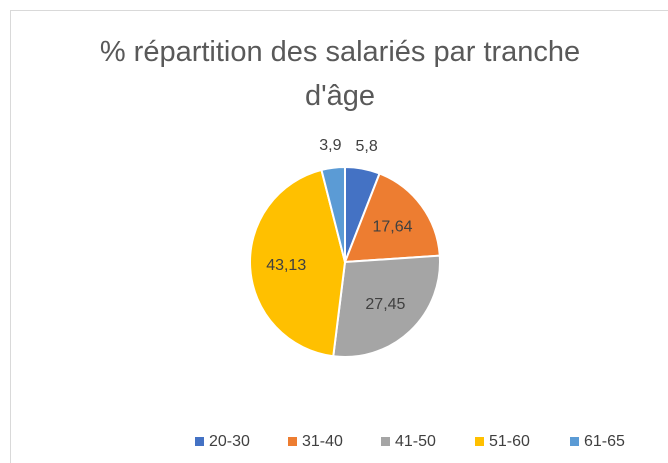  Describe the element at coordinates (322, 441) in the screenshot. I see `legend-label: 31-40` at that location.